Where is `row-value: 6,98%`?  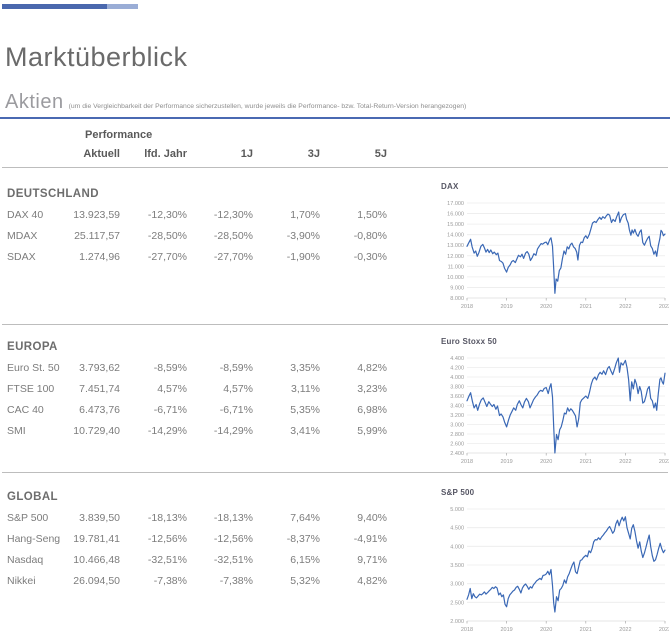
row-value: 6,98% is located at coordinates (372, 410).